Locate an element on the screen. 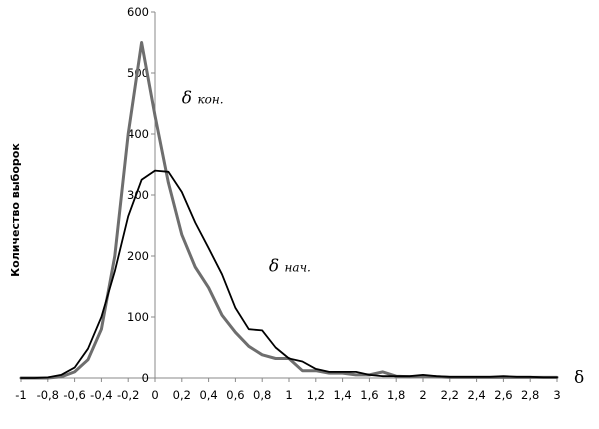  x-axis-symbol: δ is located at coordinates (579, 378).